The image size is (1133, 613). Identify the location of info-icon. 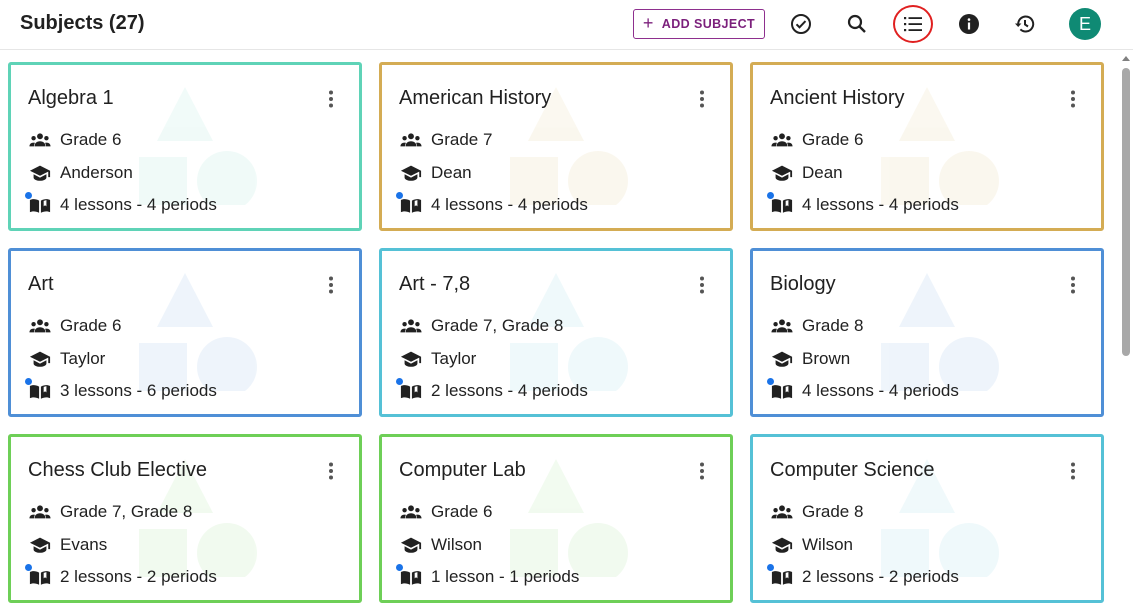
(969, 24).